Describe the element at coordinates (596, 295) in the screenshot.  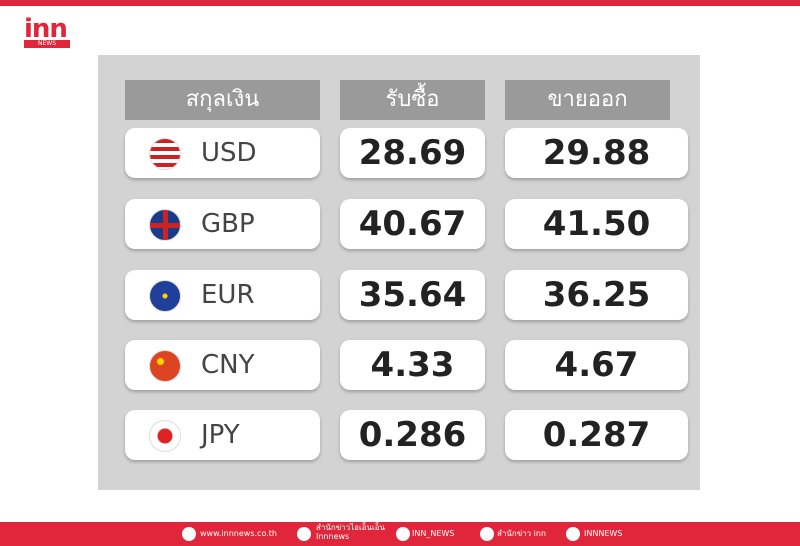
I see `sell-rate: 36.25` at that location.